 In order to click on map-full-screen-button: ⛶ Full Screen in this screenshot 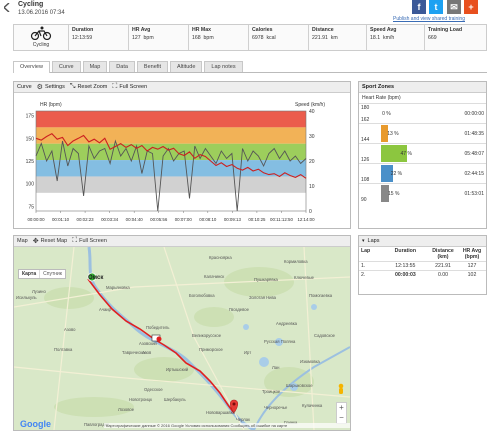, I will do `click(89, 240)`.